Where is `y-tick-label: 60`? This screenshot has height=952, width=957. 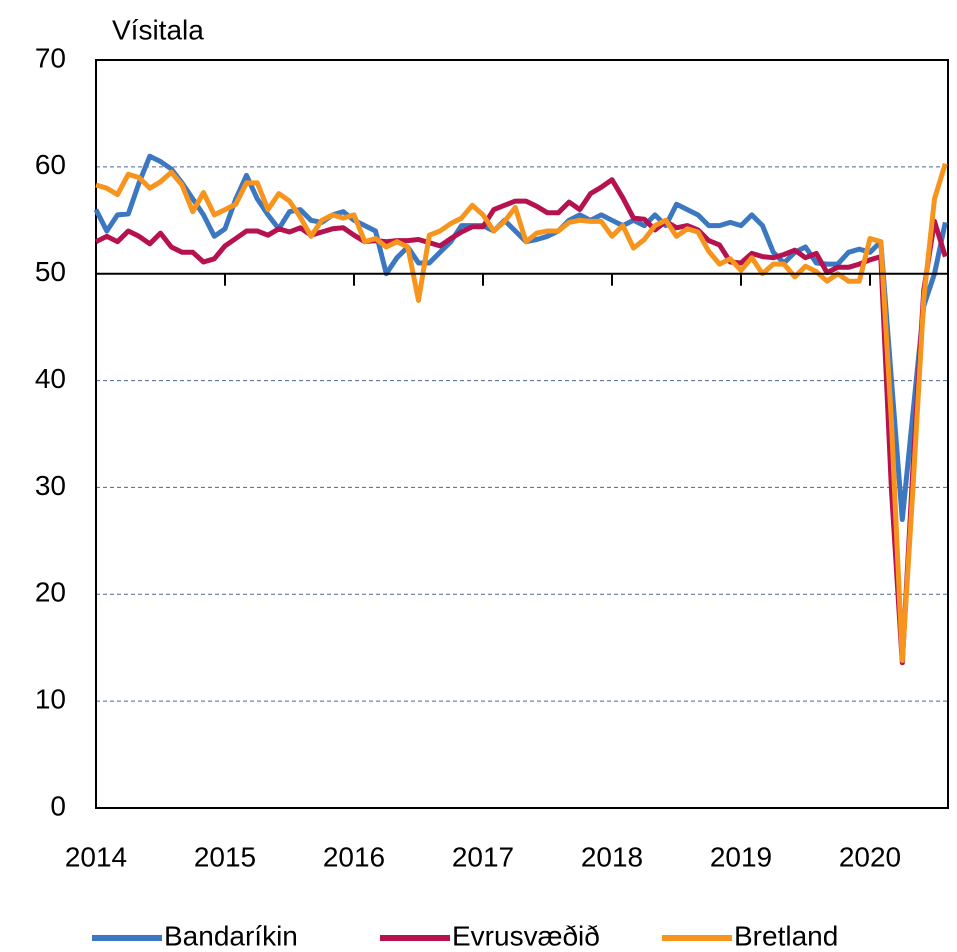 y-tick-label: 60 is located at coordinates (50, 164).